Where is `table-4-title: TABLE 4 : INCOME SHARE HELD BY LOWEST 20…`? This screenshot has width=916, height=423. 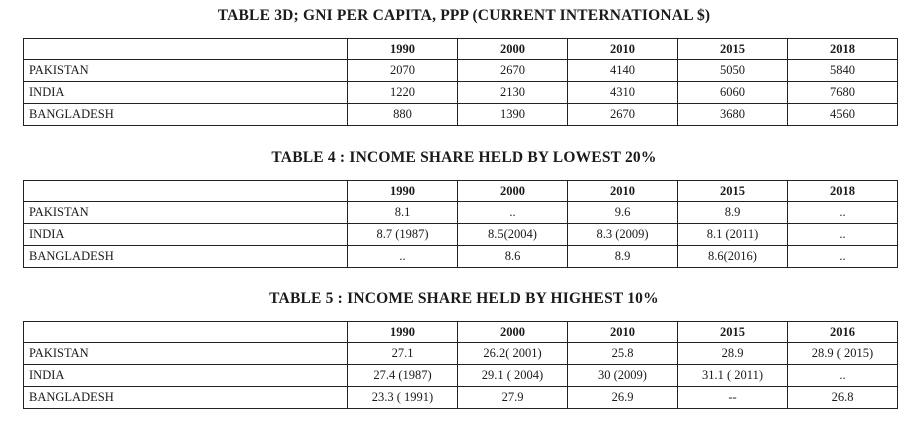 table-4-title: TABLE 4 : INCOME SHARE HELD BY LOWEST 20… is located at coordinates (464, 157).